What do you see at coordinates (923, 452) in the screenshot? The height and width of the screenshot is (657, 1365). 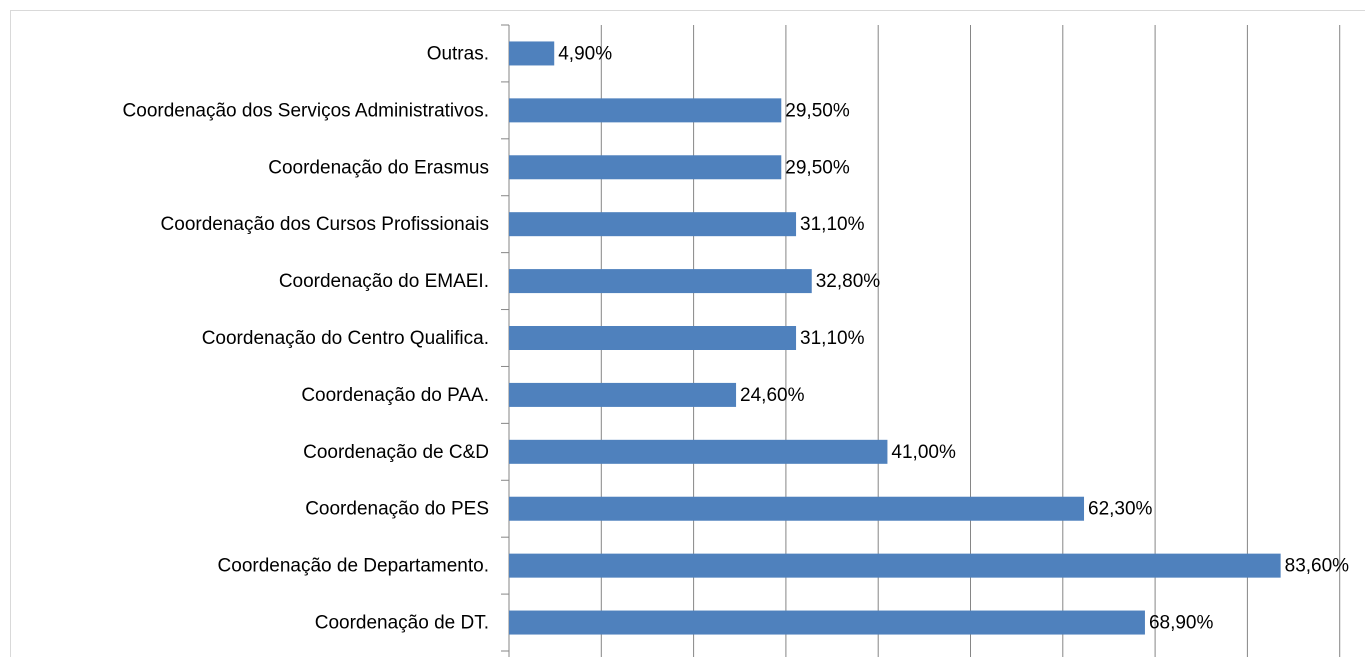 I see `data-label: 41,00%` at bounding box center [923, 452].